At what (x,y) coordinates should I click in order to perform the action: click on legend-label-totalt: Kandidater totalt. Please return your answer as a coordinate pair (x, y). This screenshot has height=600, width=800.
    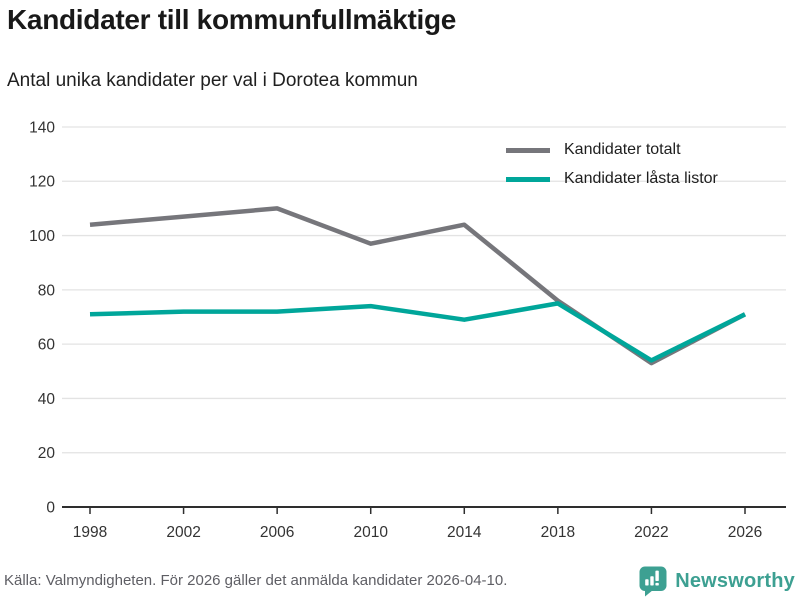
    Looking at the image, I should click on (622, 149).